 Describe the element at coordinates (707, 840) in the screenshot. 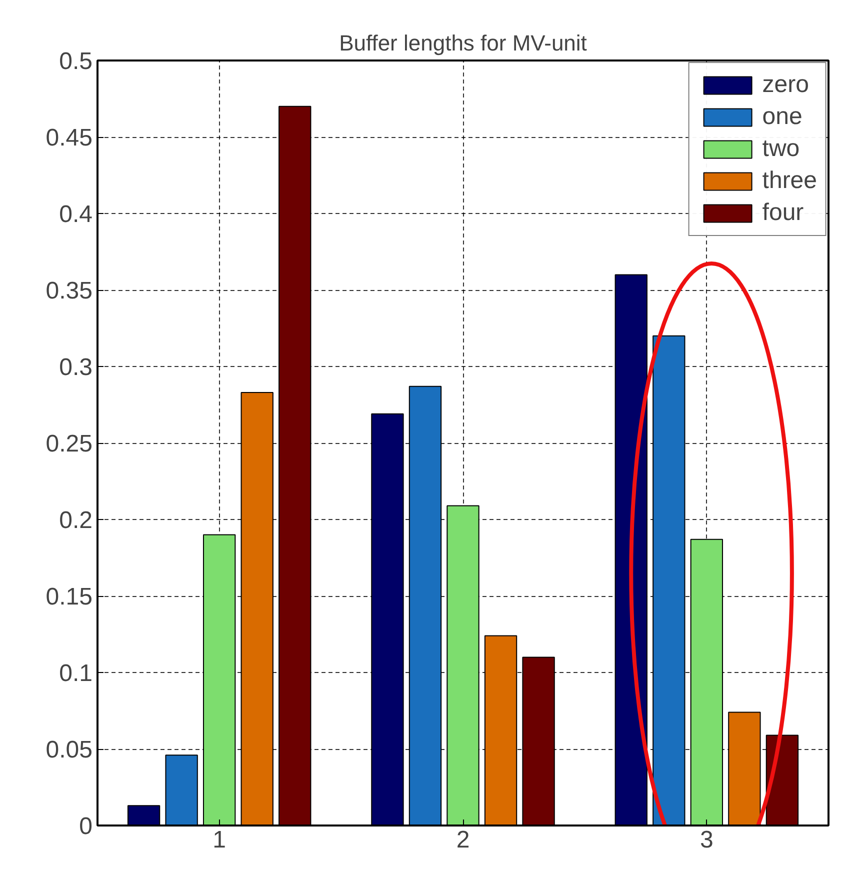

I see `x-tick-label: 3` at that location.